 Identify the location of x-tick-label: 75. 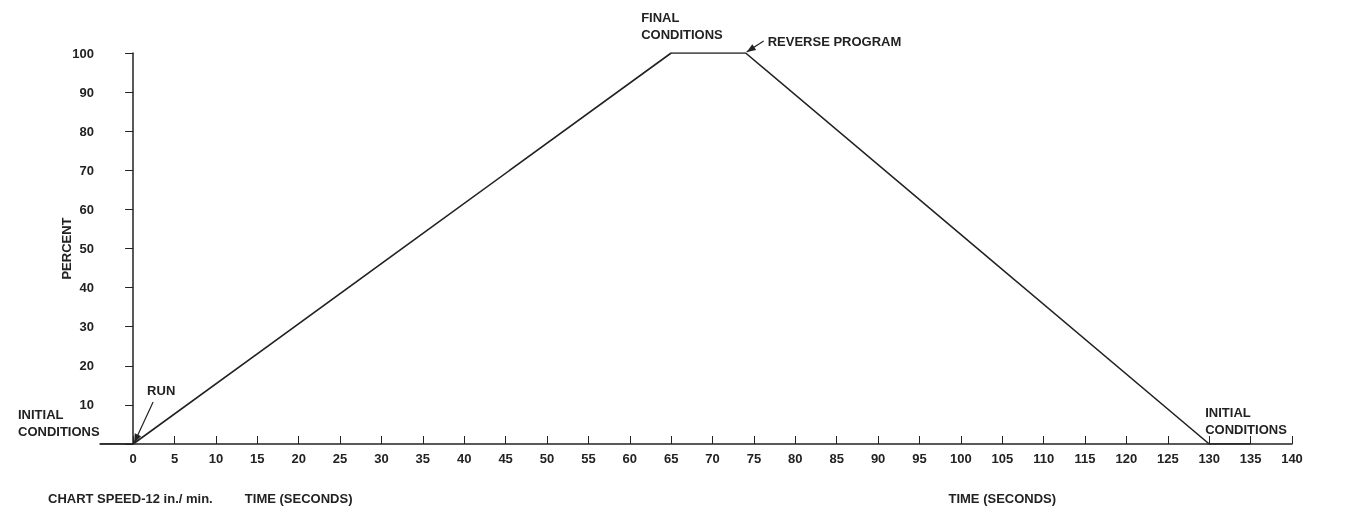
(754, 458).